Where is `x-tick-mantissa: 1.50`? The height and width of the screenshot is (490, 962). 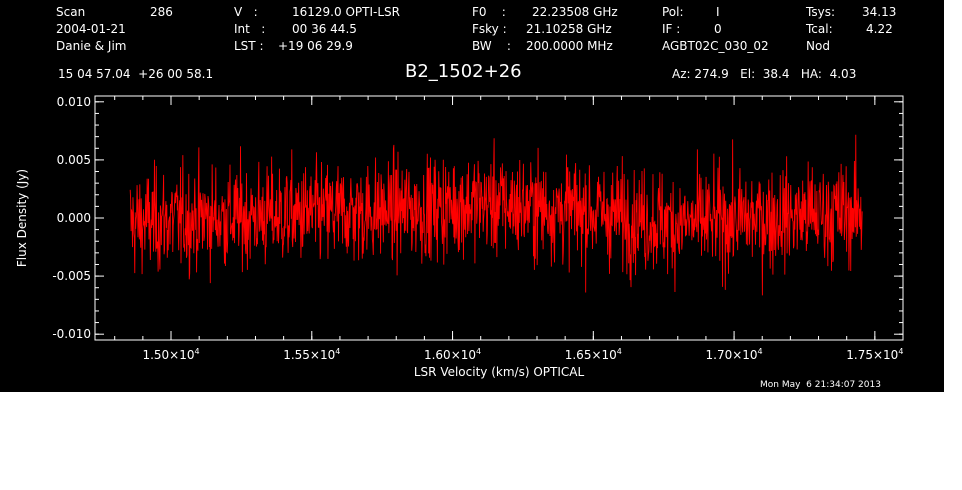 x-tick-mantissa: 1.50 is located at coordinates (155, 355).